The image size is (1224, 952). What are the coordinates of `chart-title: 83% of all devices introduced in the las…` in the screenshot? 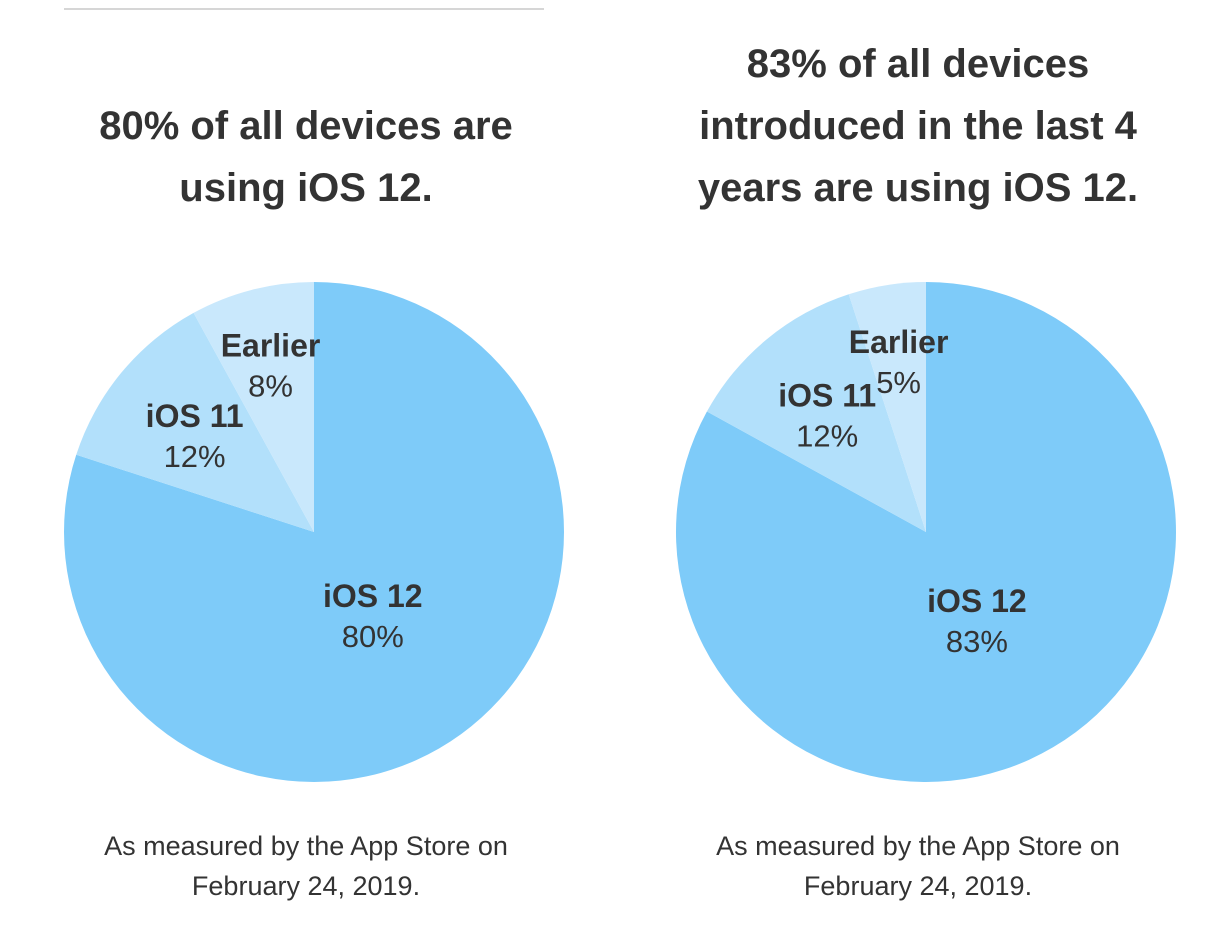 It's located at (918, 126).